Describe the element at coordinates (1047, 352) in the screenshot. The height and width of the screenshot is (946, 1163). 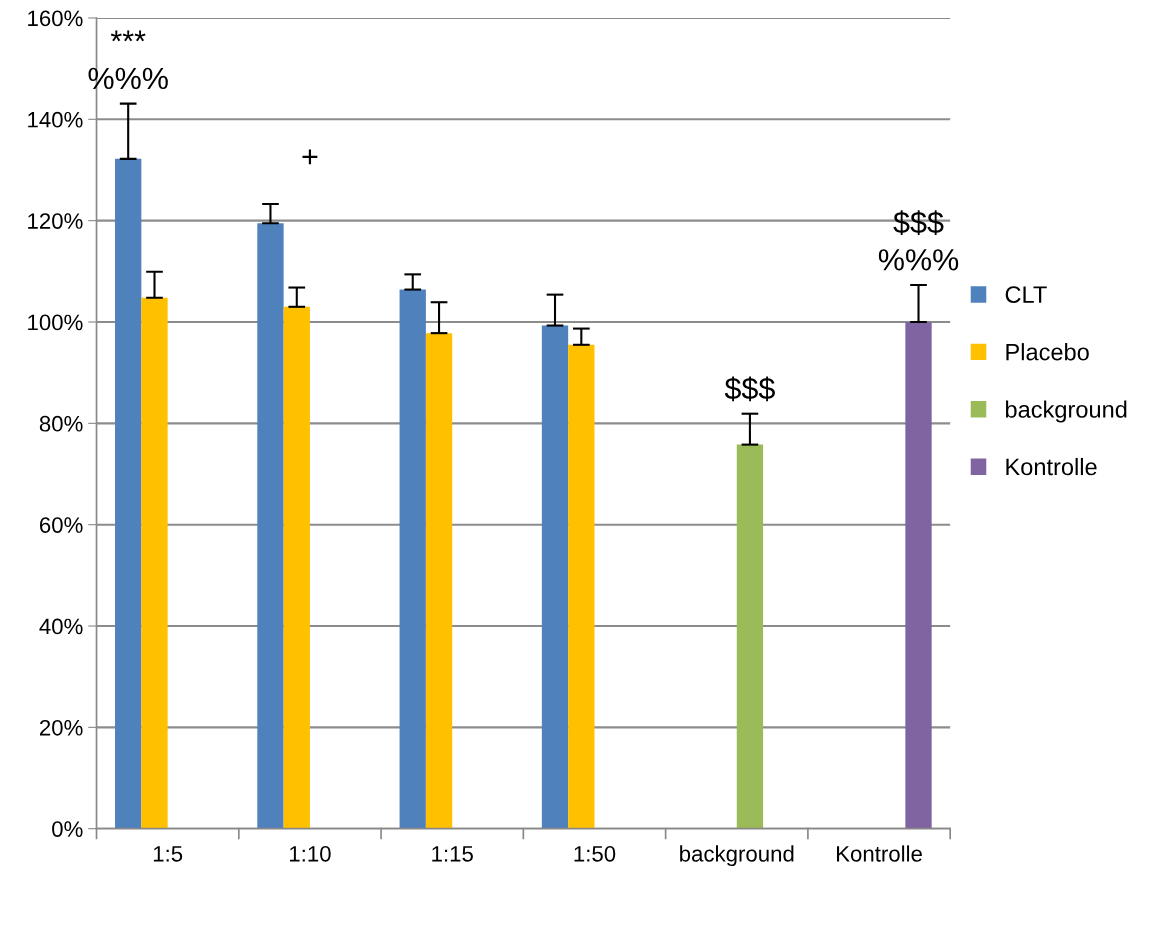
I see `legend-label: Placebo` at that location.